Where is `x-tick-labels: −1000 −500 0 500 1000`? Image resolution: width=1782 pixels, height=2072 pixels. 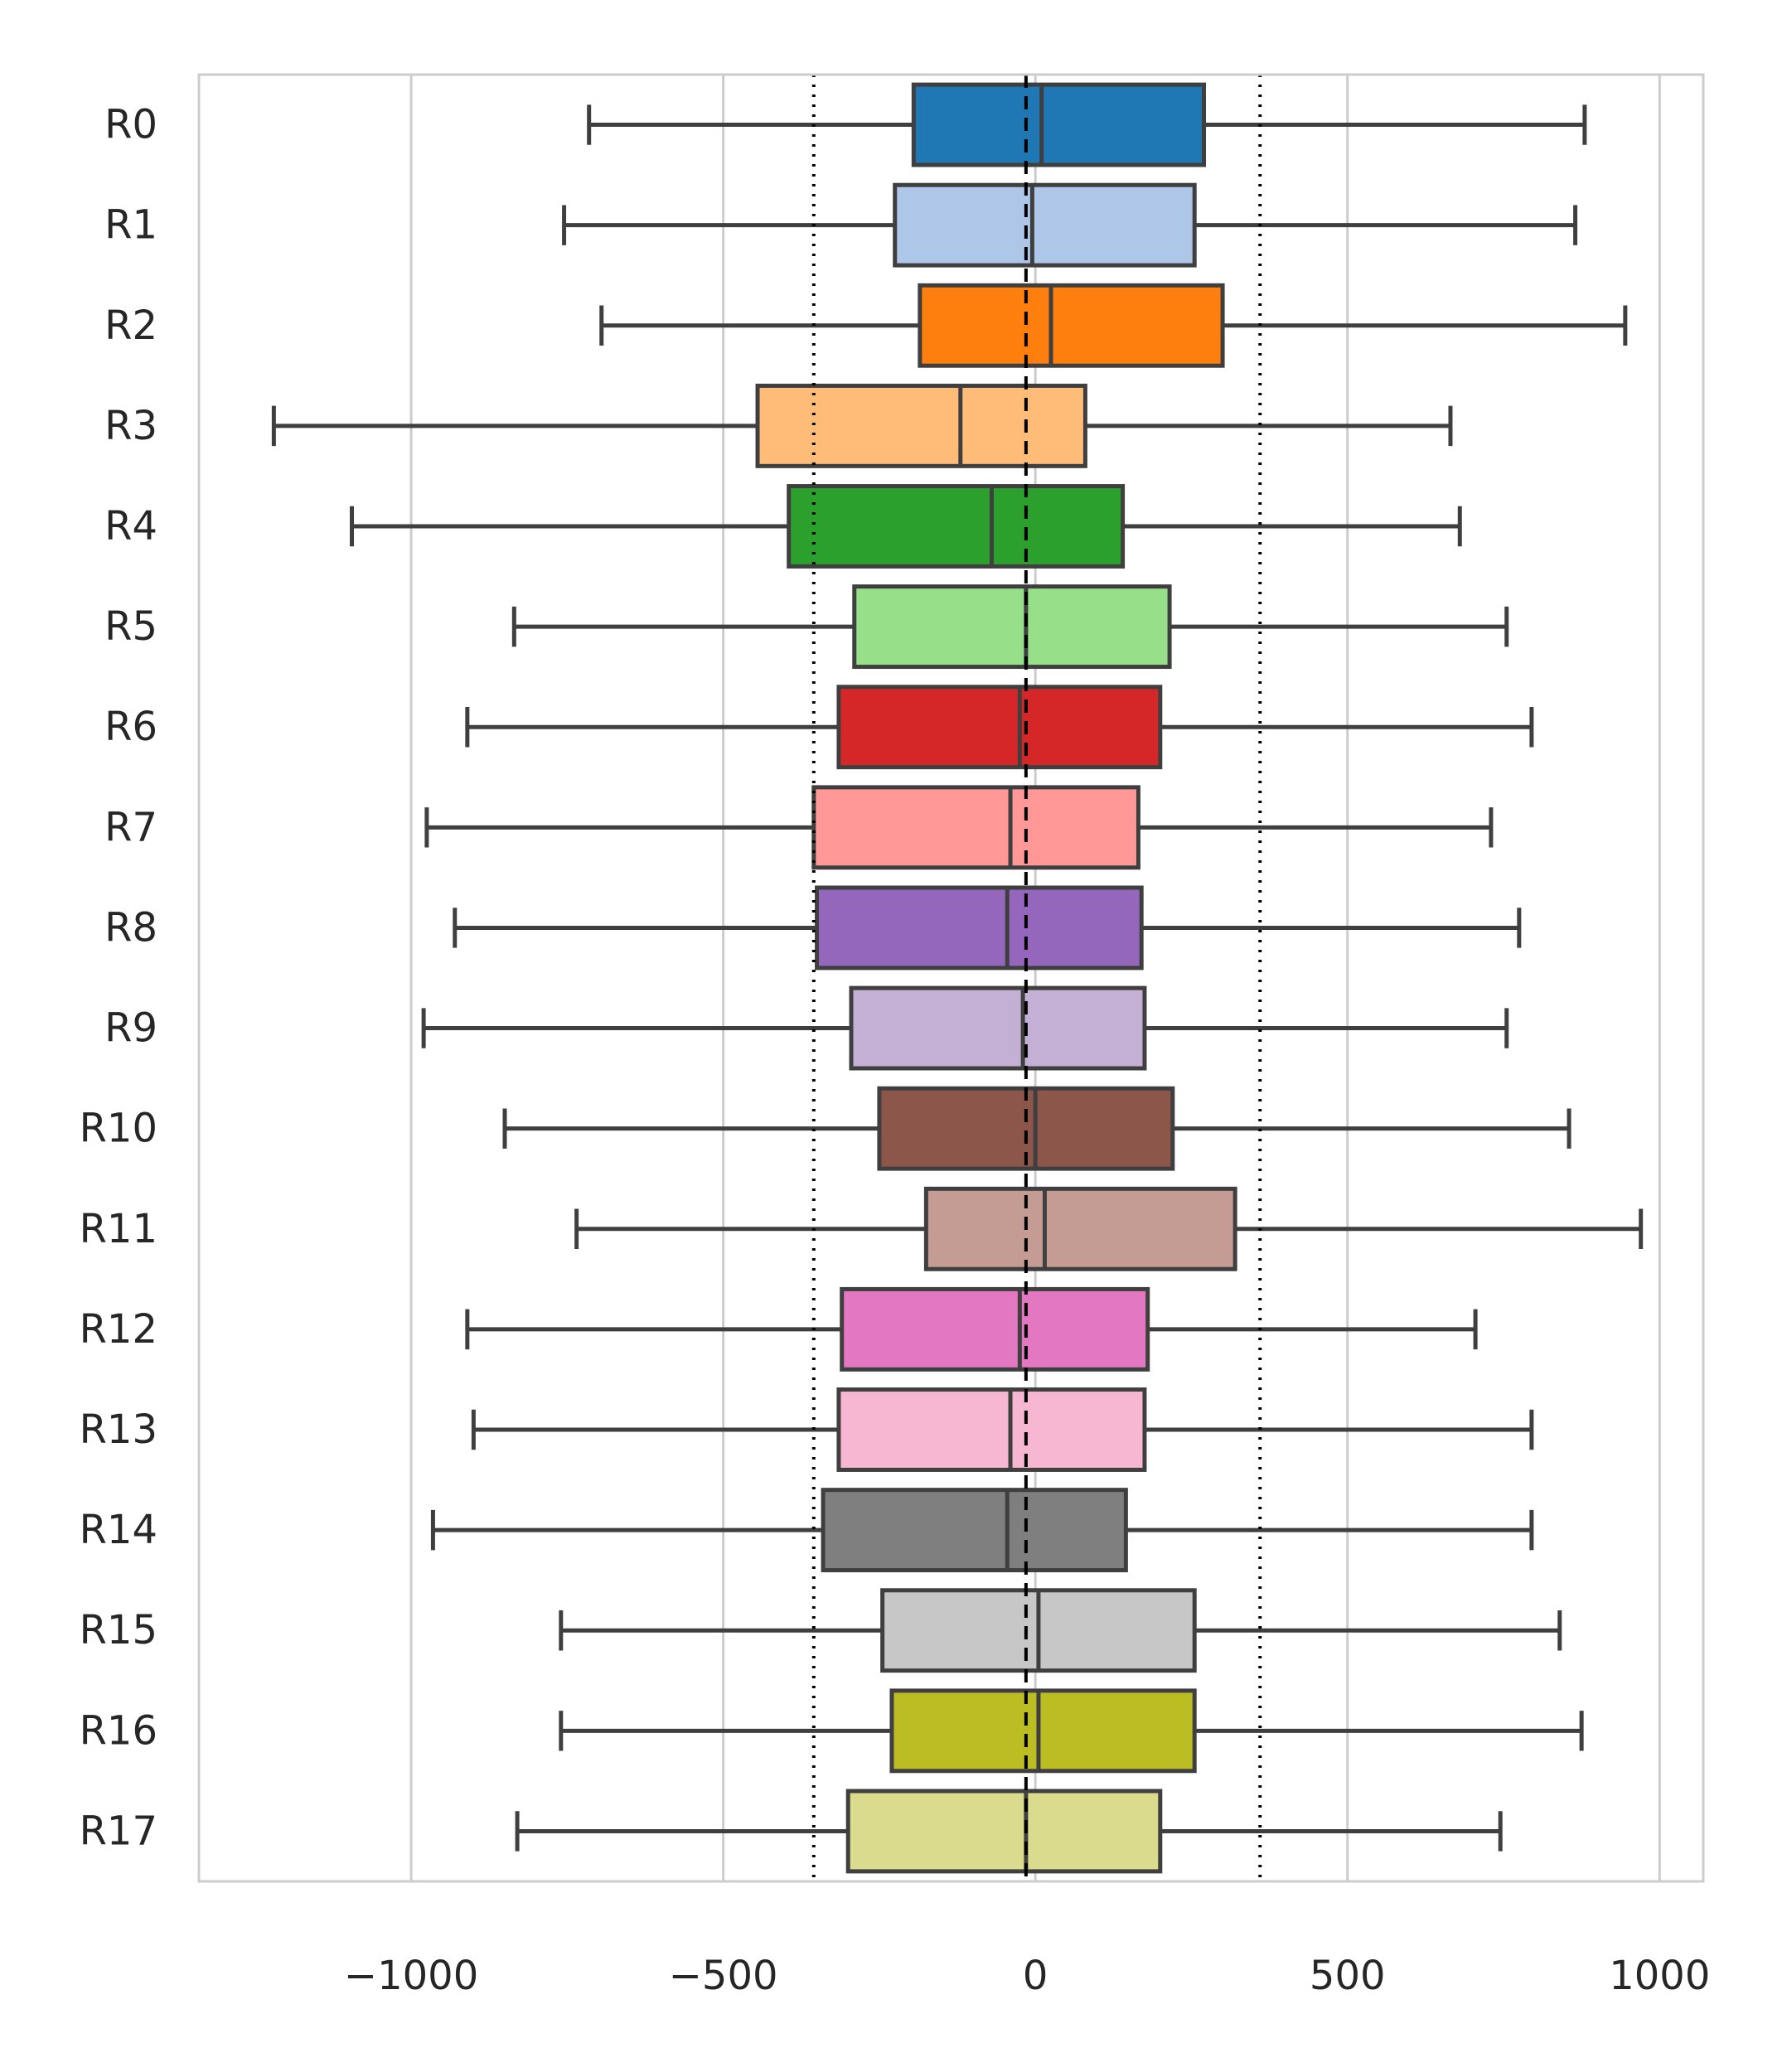 x-tick-labels: −1000 −500 0 500 1000 is located at coordinates (1027, 1976).